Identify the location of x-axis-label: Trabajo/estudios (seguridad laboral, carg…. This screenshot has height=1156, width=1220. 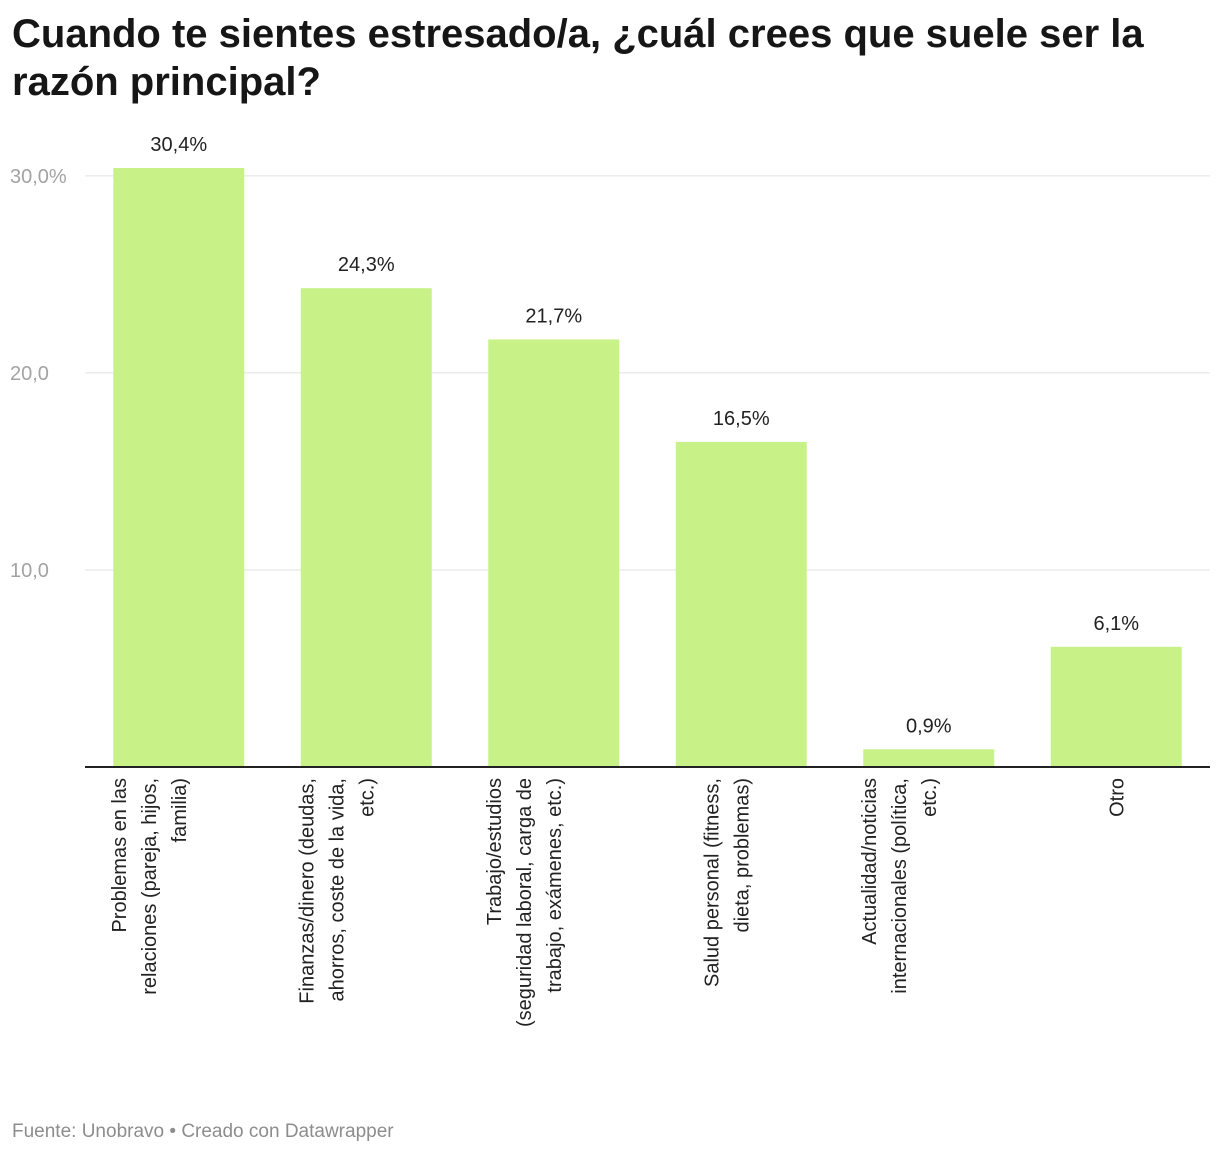
(525, 902).